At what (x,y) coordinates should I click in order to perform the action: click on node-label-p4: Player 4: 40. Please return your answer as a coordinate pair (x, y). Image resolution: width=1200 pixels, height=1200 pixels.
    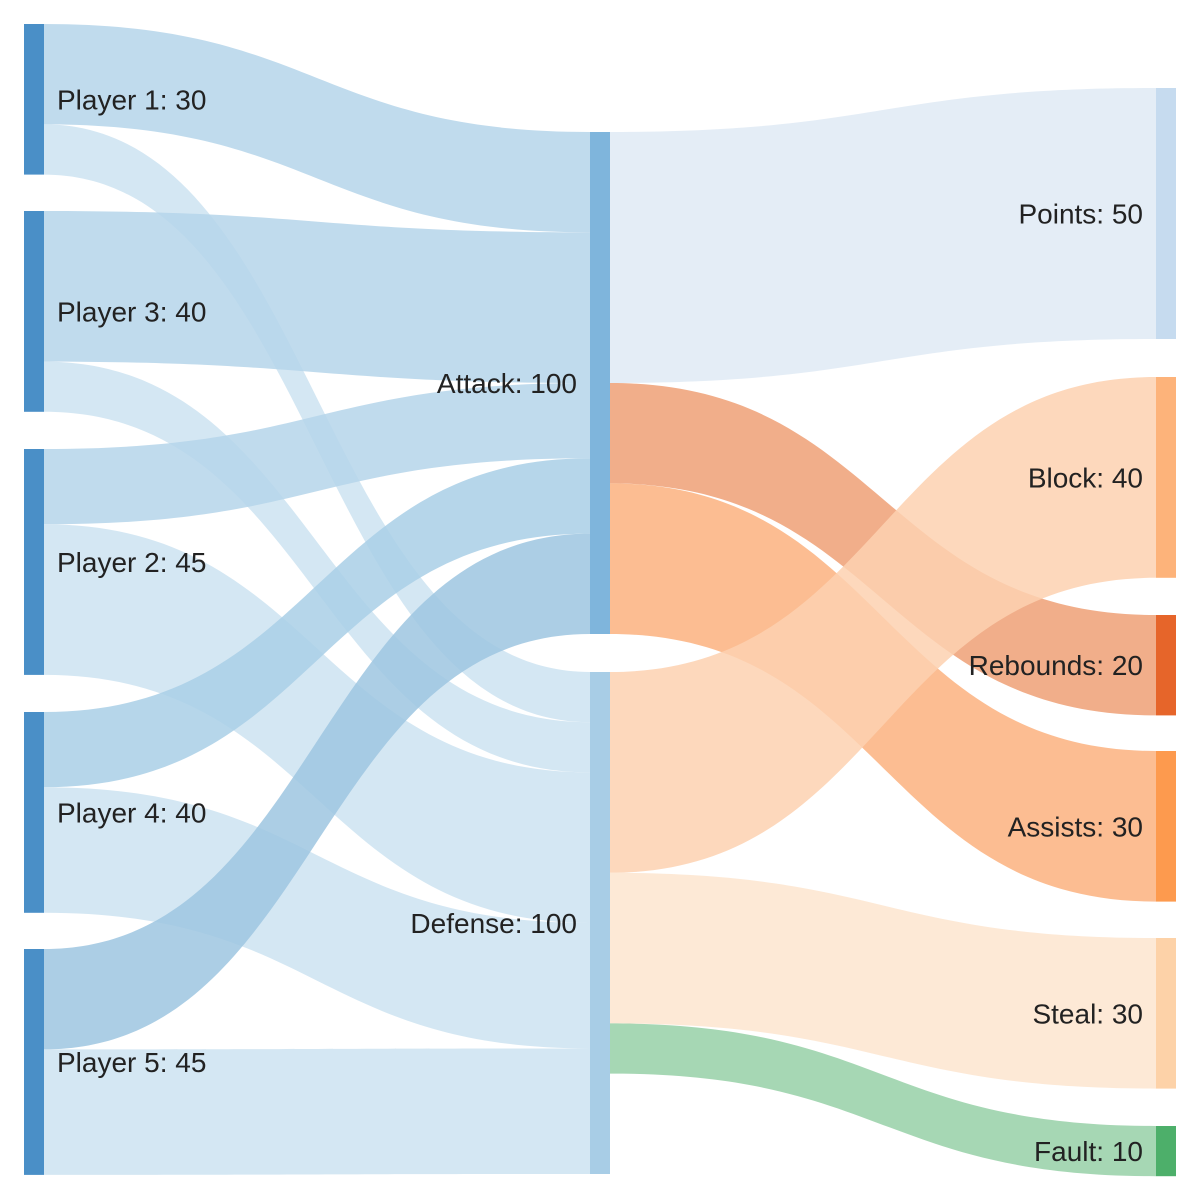
    Looking at the image, I should click on (131, 812).